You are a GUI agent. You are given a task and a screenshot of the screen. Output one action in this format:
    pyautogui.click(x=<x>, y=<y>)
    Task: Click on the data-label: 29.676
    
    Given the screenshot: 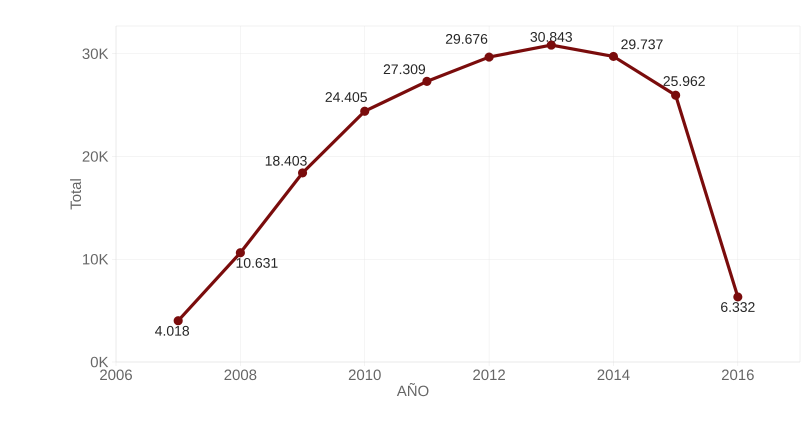 What is the action you would take?
    pyautogui.click(x=467, y=39)
    